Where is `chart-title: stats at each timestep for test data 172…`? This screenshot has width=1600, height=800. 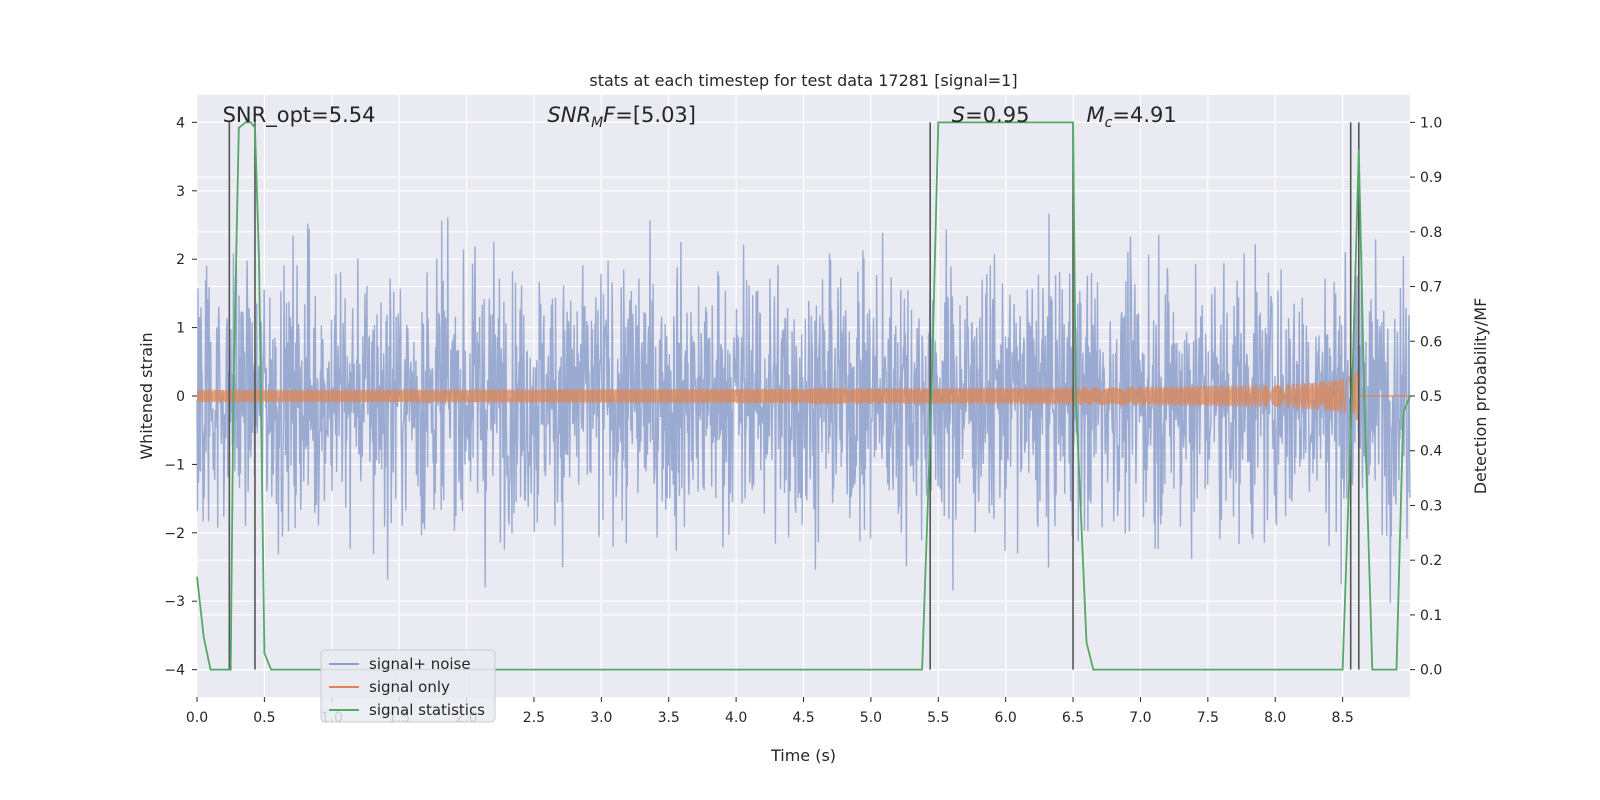 chart-title: stats at each timestep for test data 172… is located at coordinates (803, 80).